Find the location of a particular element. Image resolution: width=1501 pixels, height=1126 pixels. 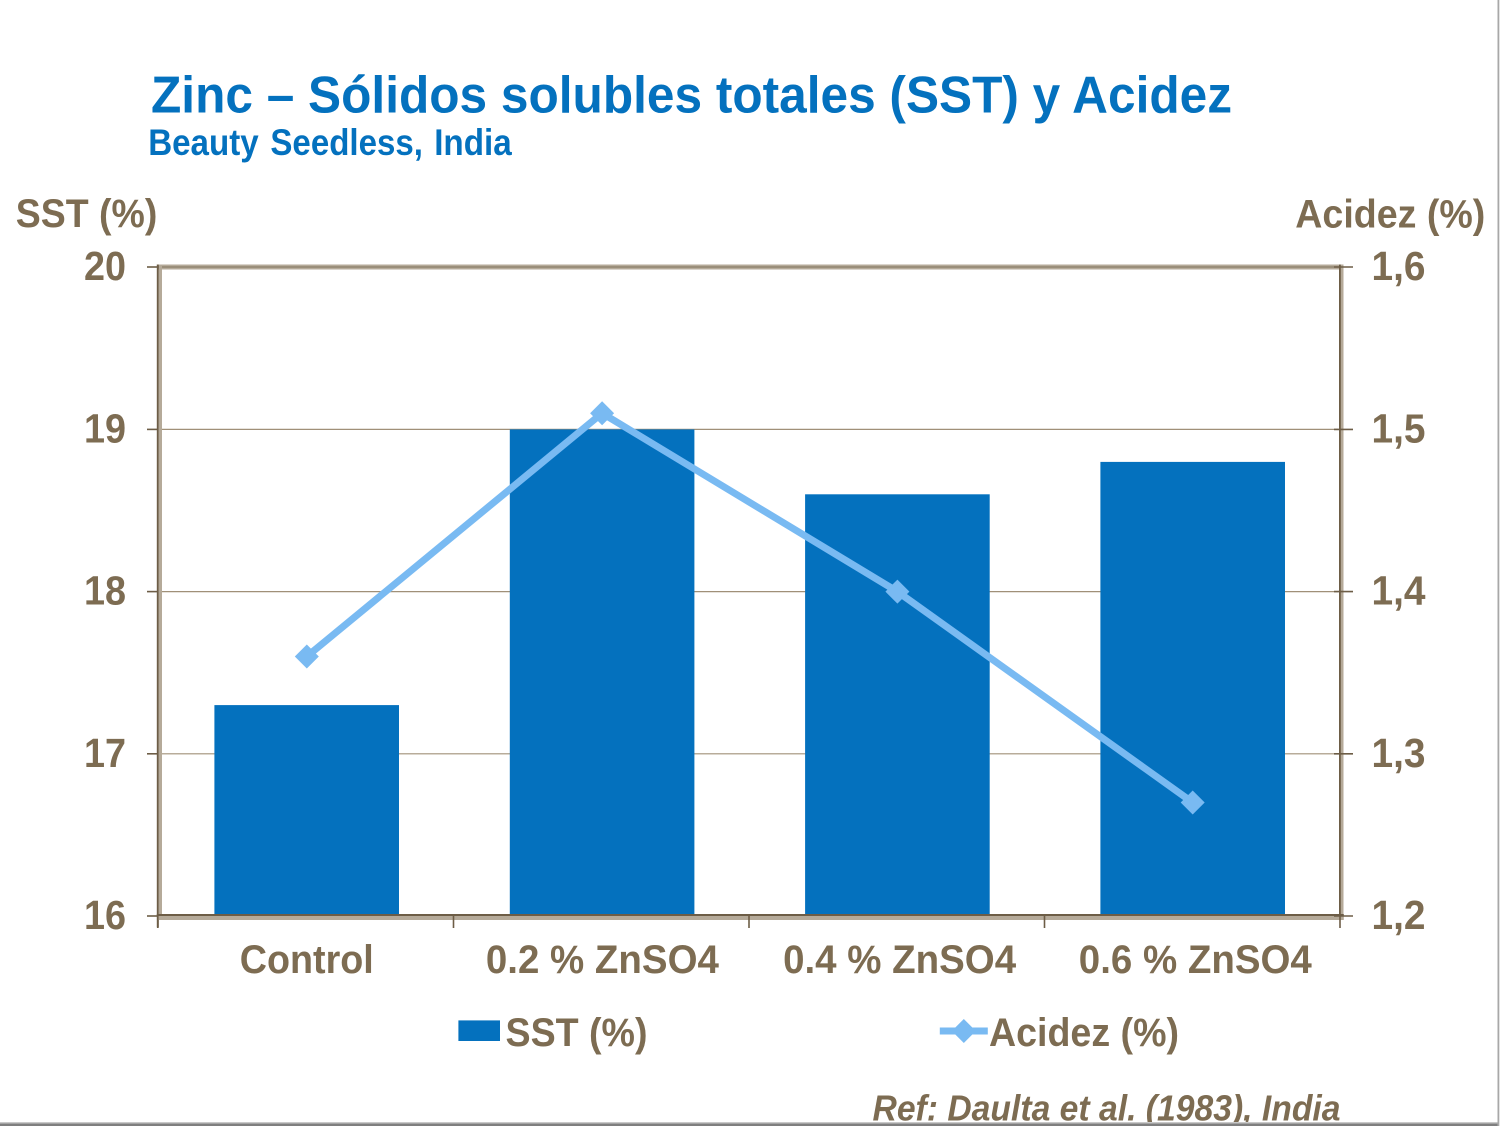

svg-text: 0.2 % ZnSO4 is located at coordinates (602, 960).